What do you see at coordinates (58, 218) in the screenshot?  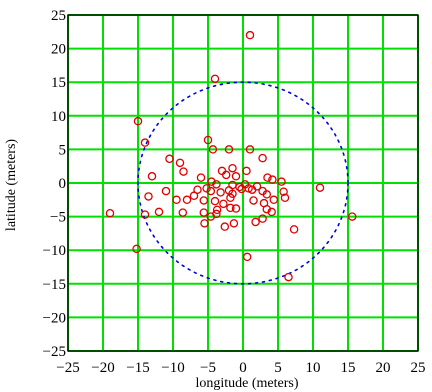 I see `y-tick-label: −5` at bounding box center [58, 218].